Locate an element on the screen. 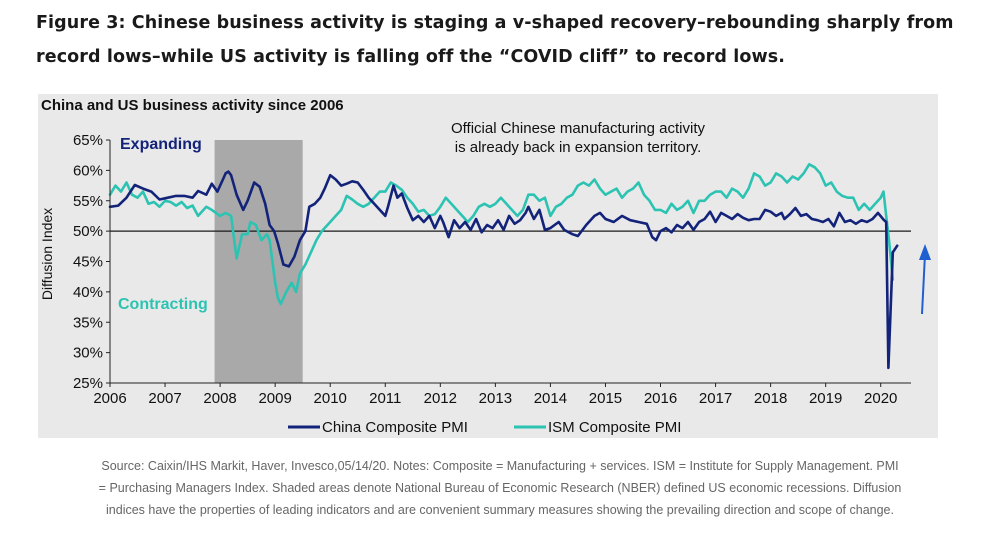  recovery-arrow is located at coordinates (925, 279).